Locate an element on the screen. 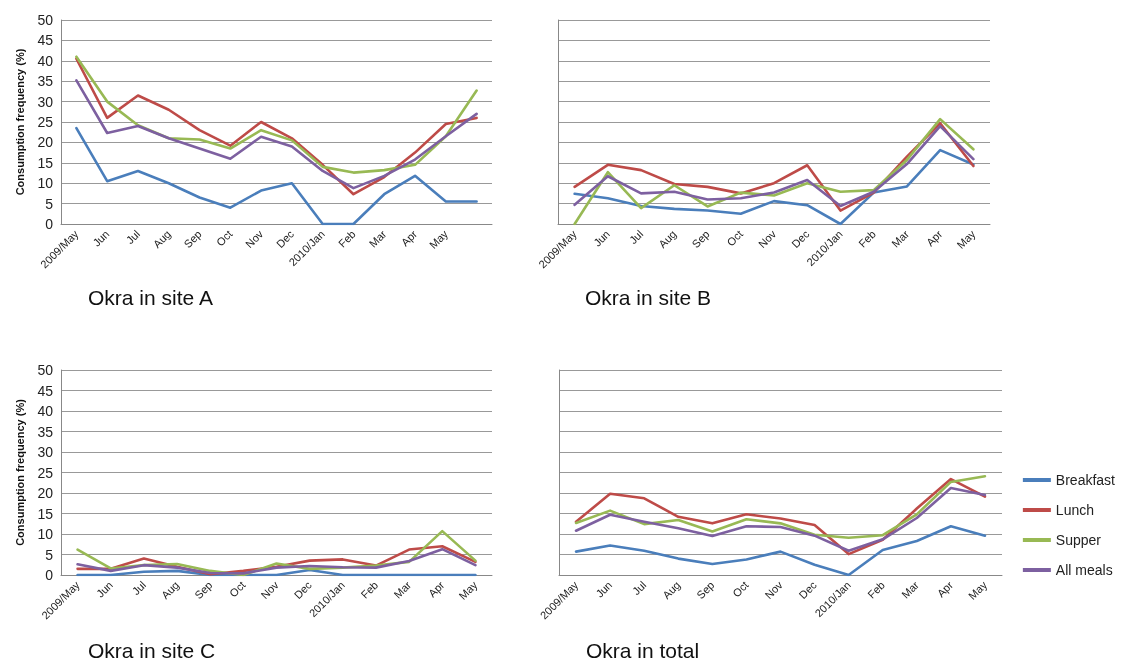  text: Okra in total is located at coordinates (643, 650).